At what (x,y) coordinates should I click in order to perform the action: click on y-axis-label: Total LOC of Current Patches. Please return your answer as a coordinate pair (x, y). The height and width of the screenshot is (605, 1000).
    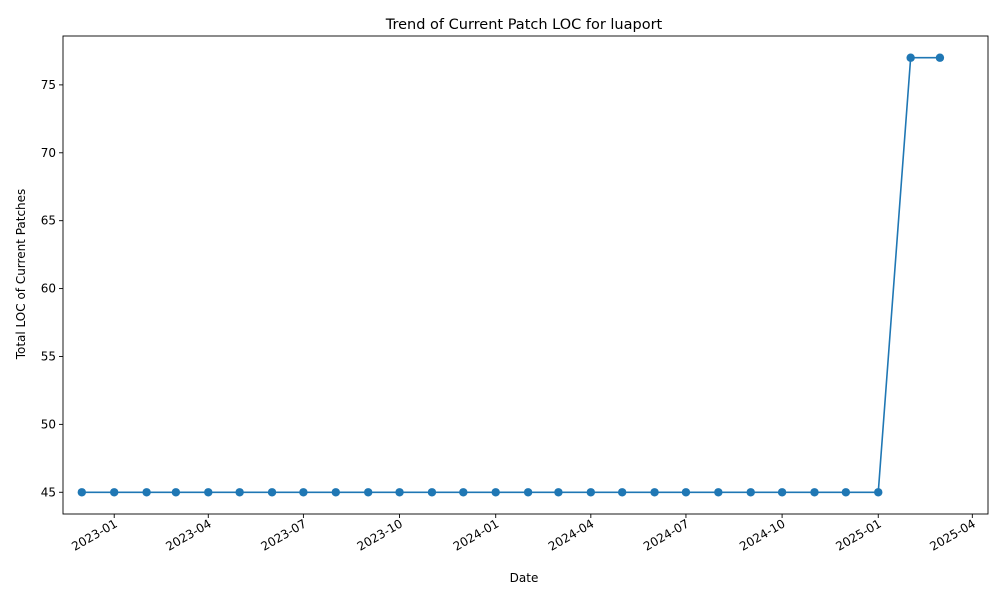
    Looking at the image, I should click on (21, 275).